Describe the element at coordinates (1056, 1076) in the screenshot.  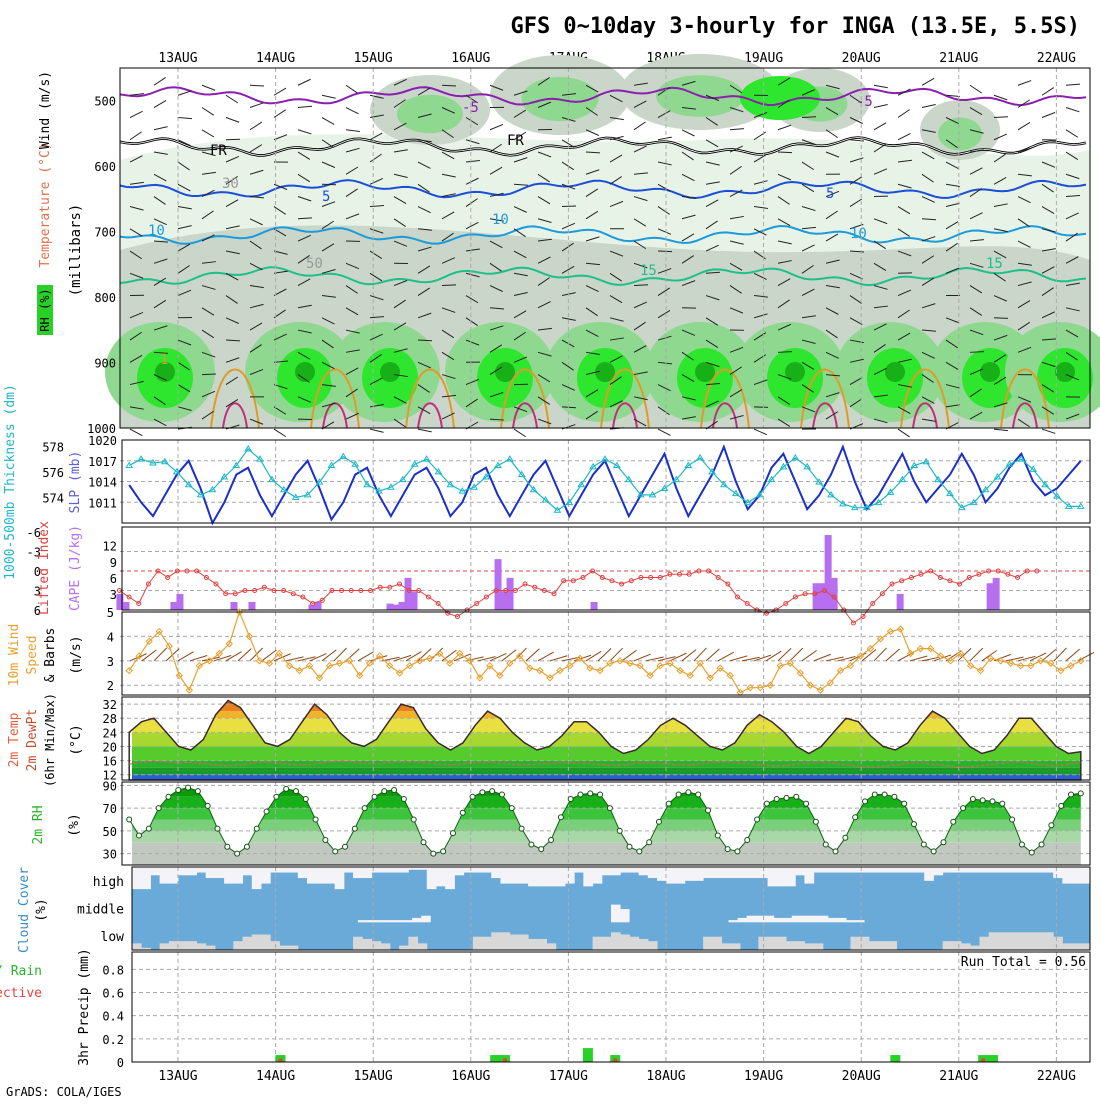
I see `bottom-date-22aug: 22AUG` at that location.